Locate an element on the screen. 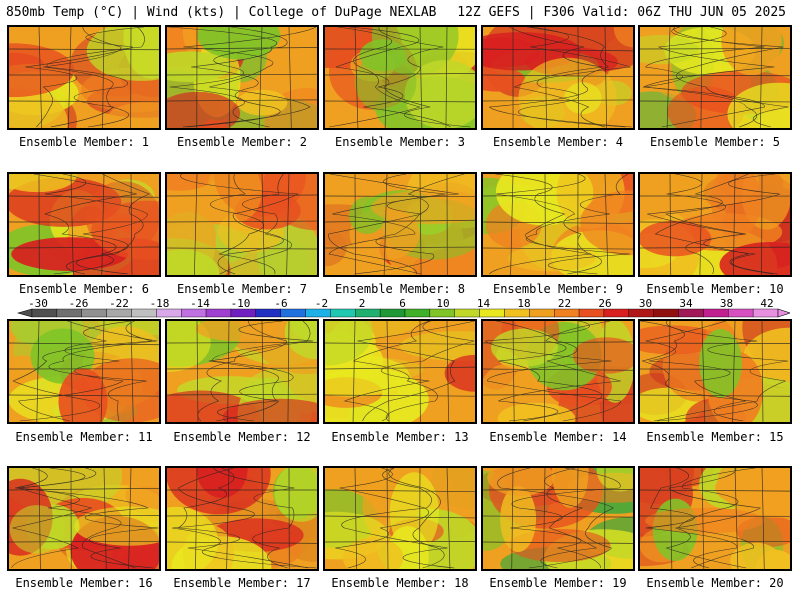 Image resolution: width=800 pixels, height=600 pixels. ensemble-member-label: Ensemble Member: 9 is located at coordinates (558, 289).